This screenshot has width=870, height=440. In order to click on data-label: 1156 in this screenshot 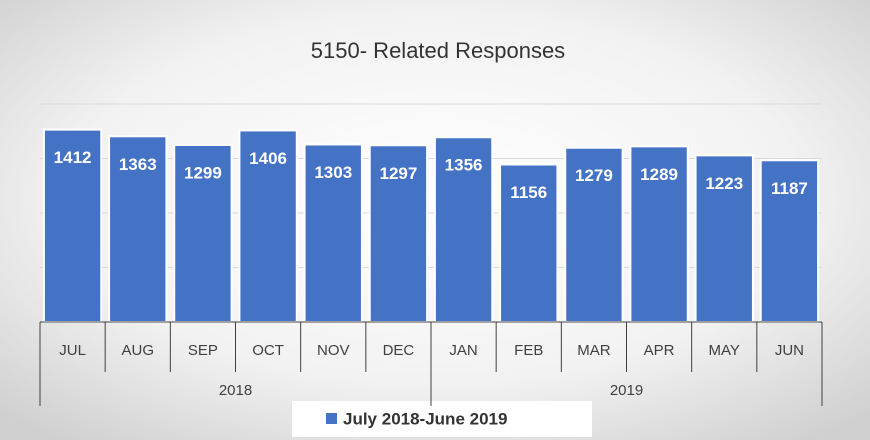, I will do `click(528, 192)`.